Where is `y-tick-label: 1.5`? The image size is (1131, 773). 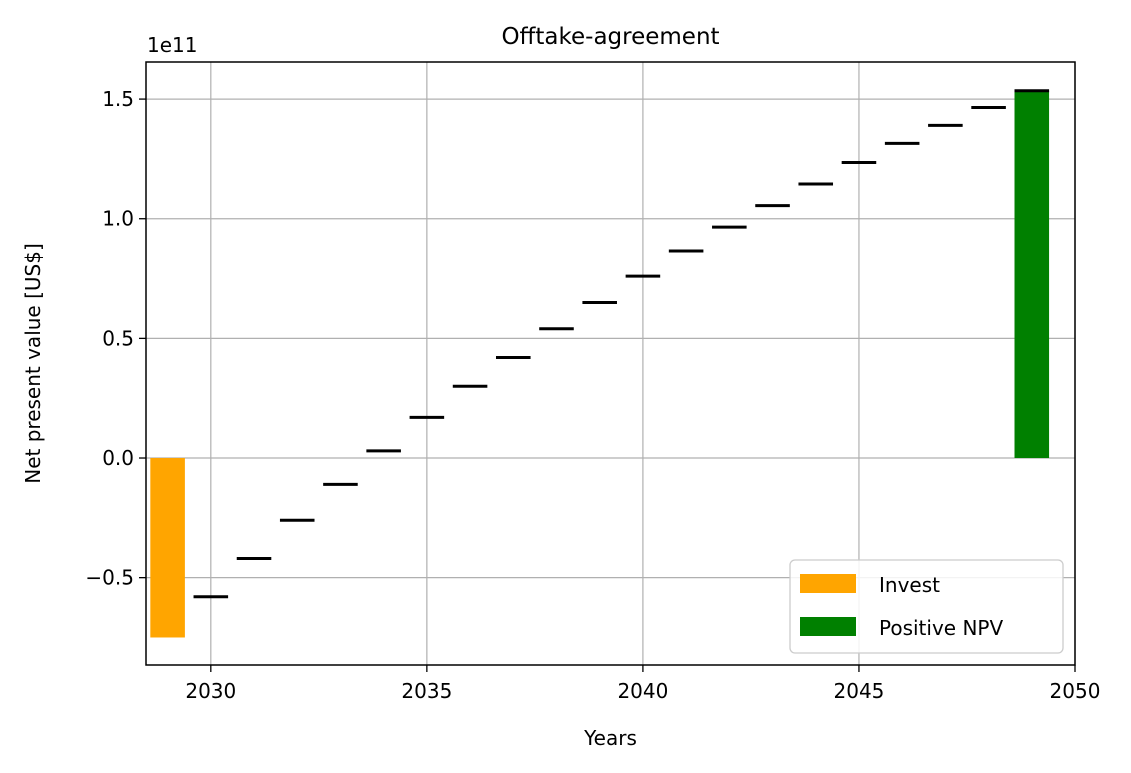
y-tick-label: 1.5 is located at coordinates (118, 99).